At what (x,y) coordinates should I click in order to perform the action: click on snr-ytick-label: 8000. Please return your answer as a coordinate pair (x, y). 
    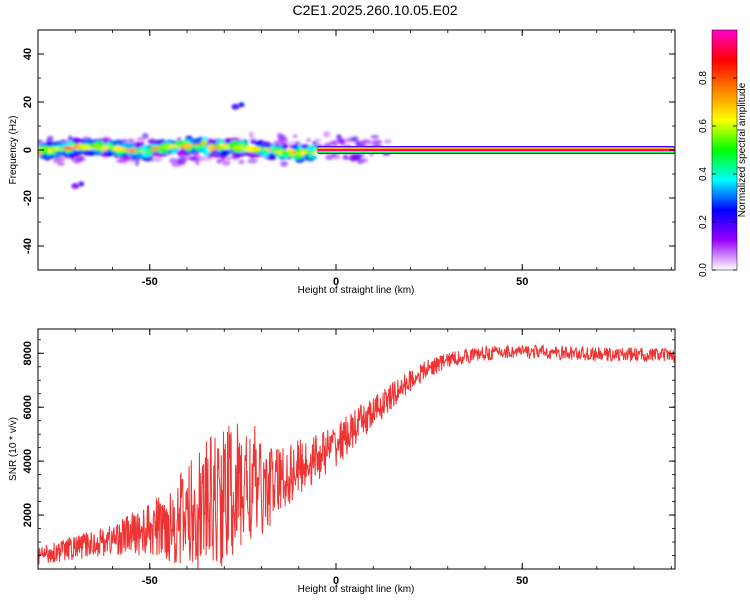
    Looking at the image, I should click on (28, 353).